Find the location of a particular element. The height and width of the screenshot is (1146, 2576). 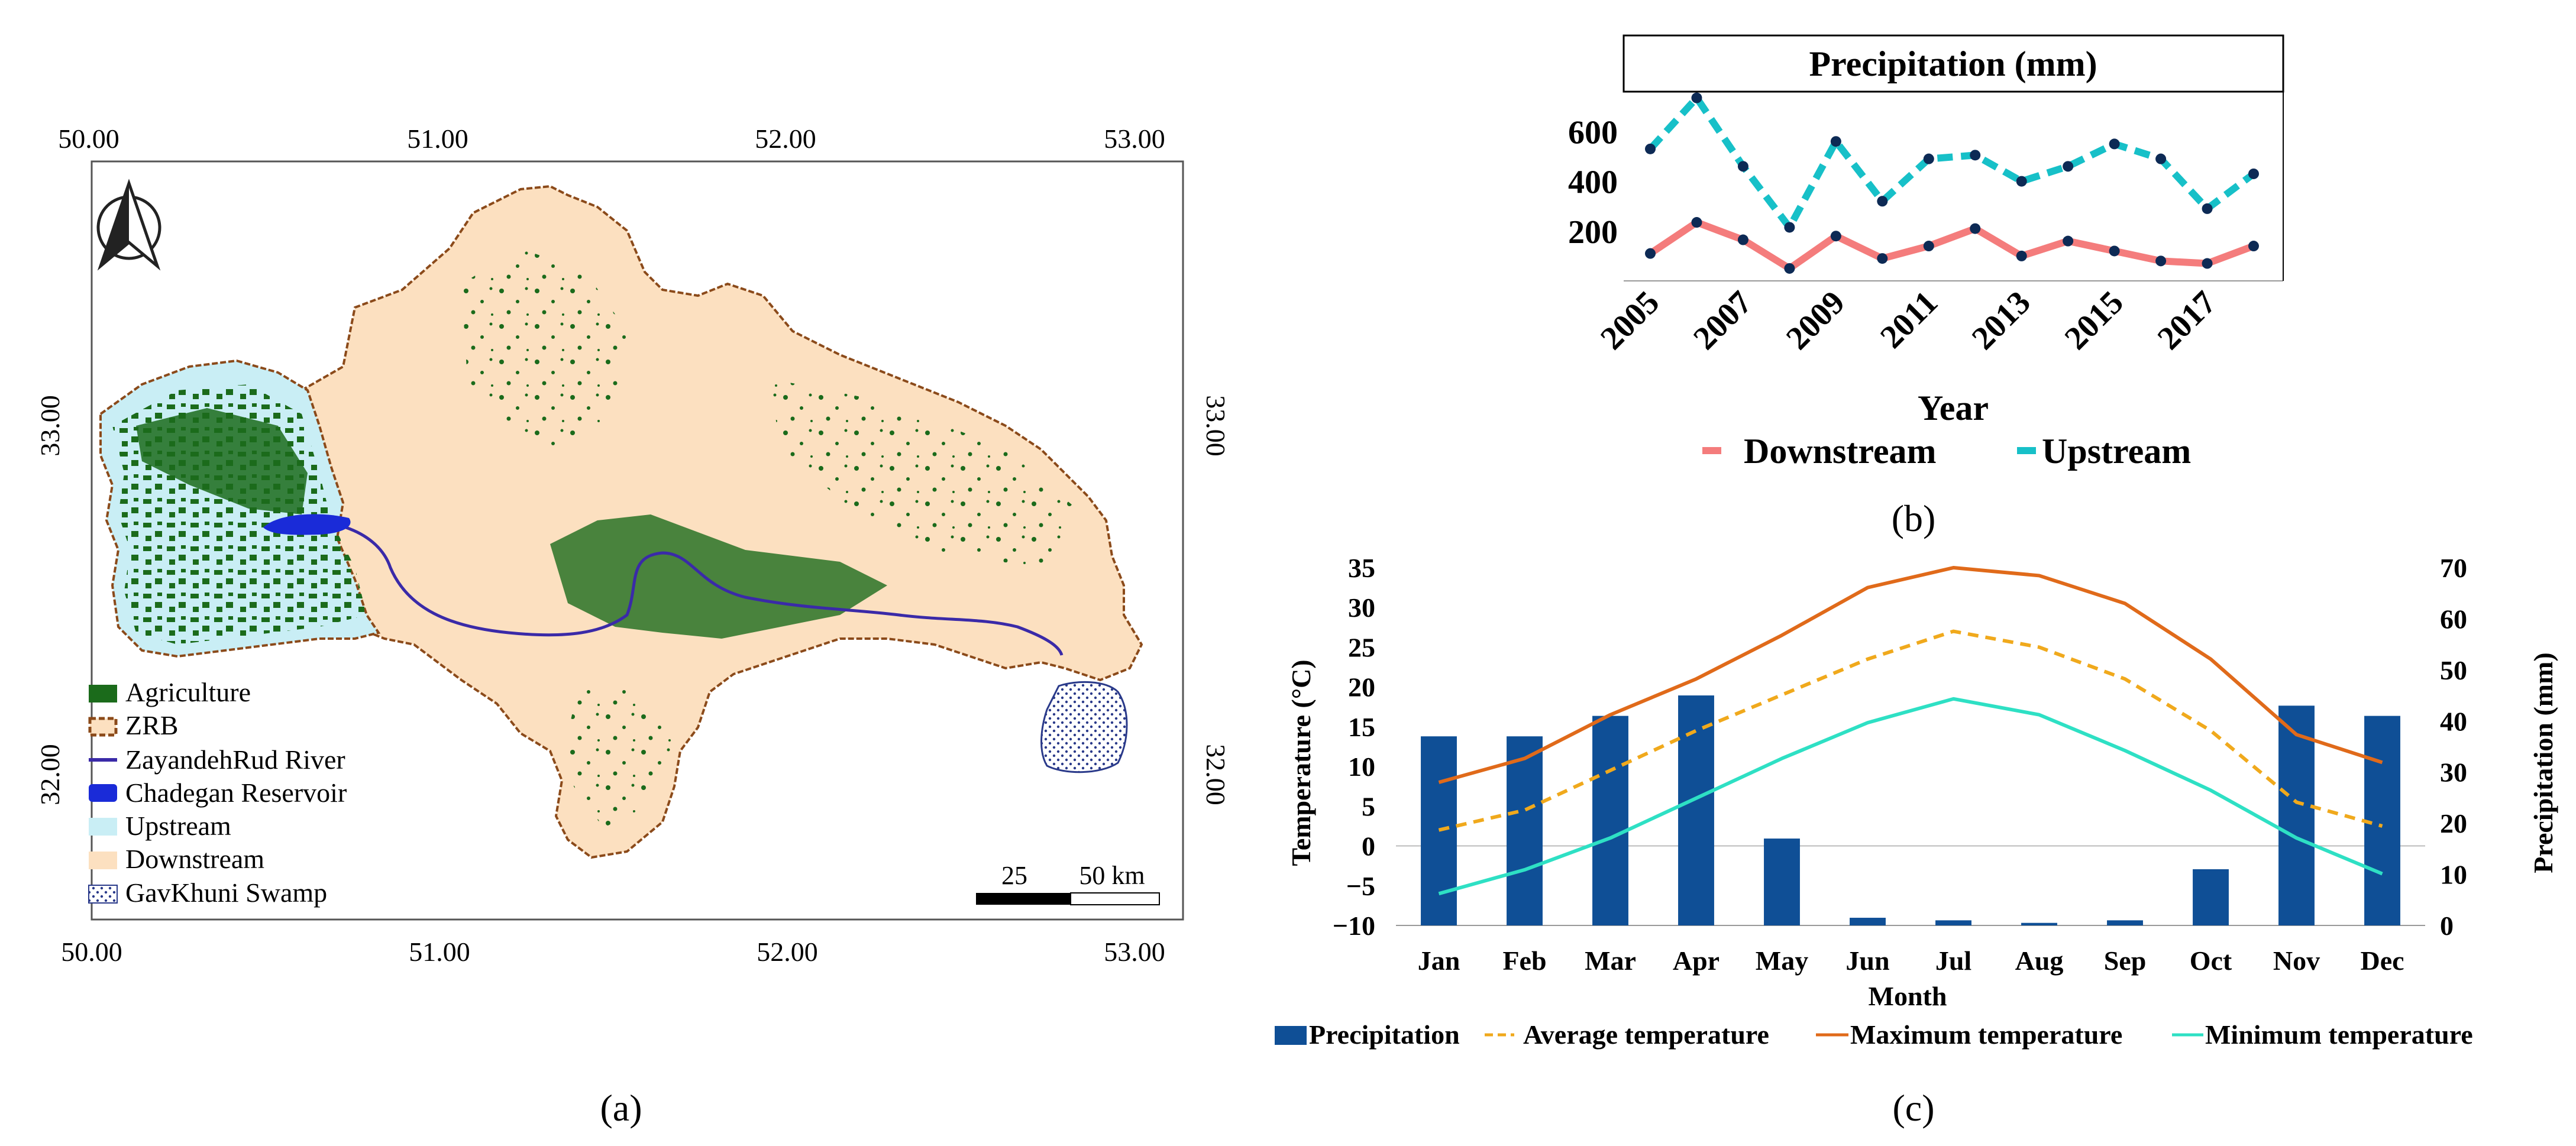

chart-c-line-average-temperature is located at coordinates (1910, 731).